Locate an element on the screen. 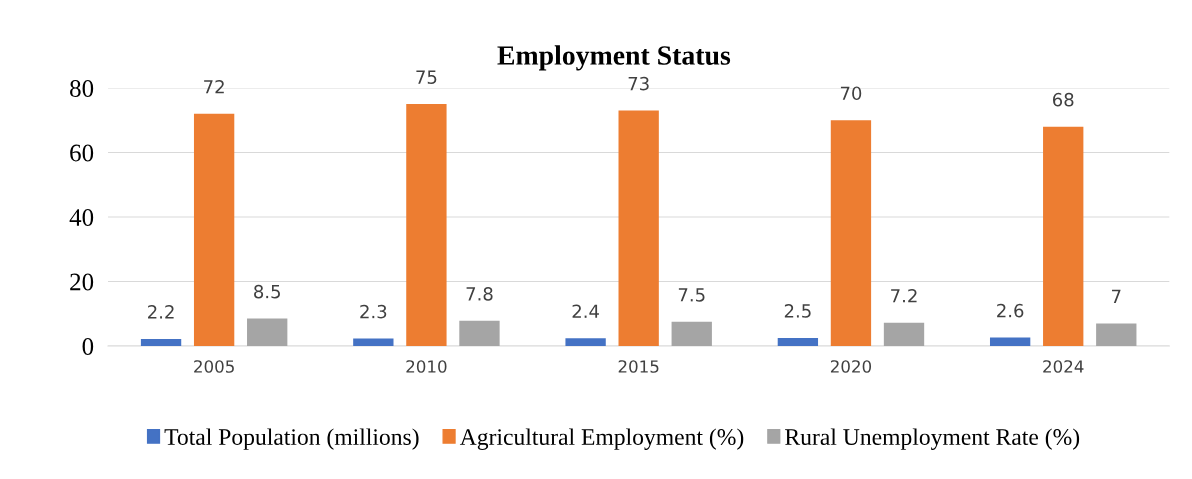 This screenshot has width=1192, height=479. data-label: 73 is located at coordinates (638, 83).